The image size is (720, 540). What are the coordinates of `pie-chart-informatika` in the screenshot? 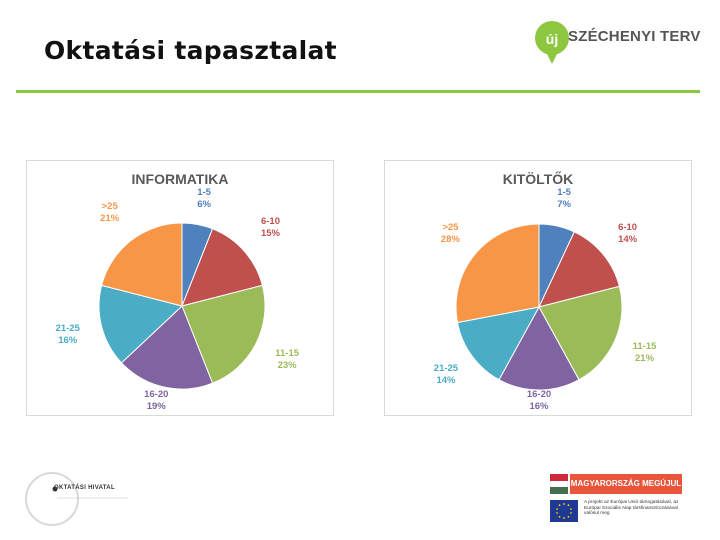 It's located at (182, 306).